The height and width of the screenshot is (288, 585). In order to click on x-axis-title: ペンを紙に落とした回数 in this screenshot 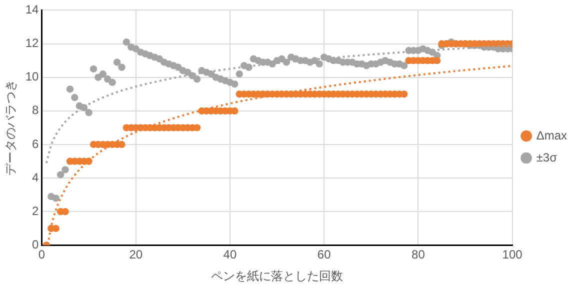, I will do `click(277, 276)`.